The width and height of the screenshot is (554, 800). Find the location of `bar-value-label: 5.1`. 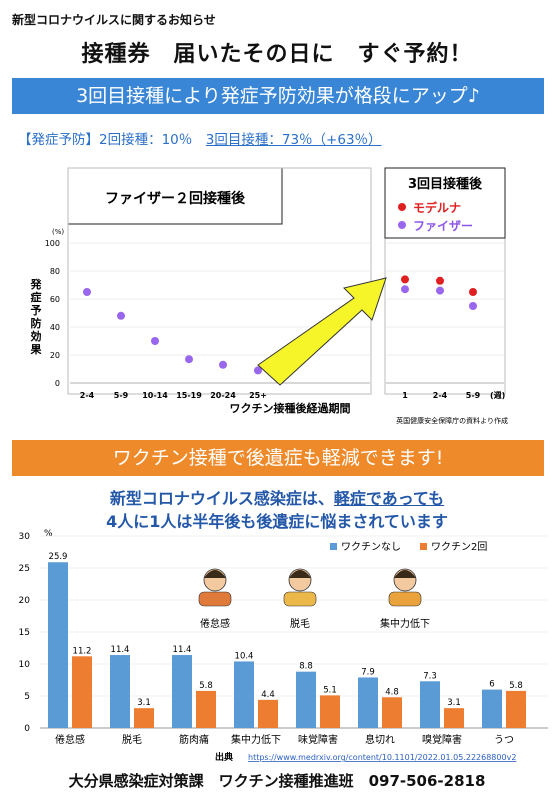

bar-value-label: 5.1 is located at coordinates (330, 690).